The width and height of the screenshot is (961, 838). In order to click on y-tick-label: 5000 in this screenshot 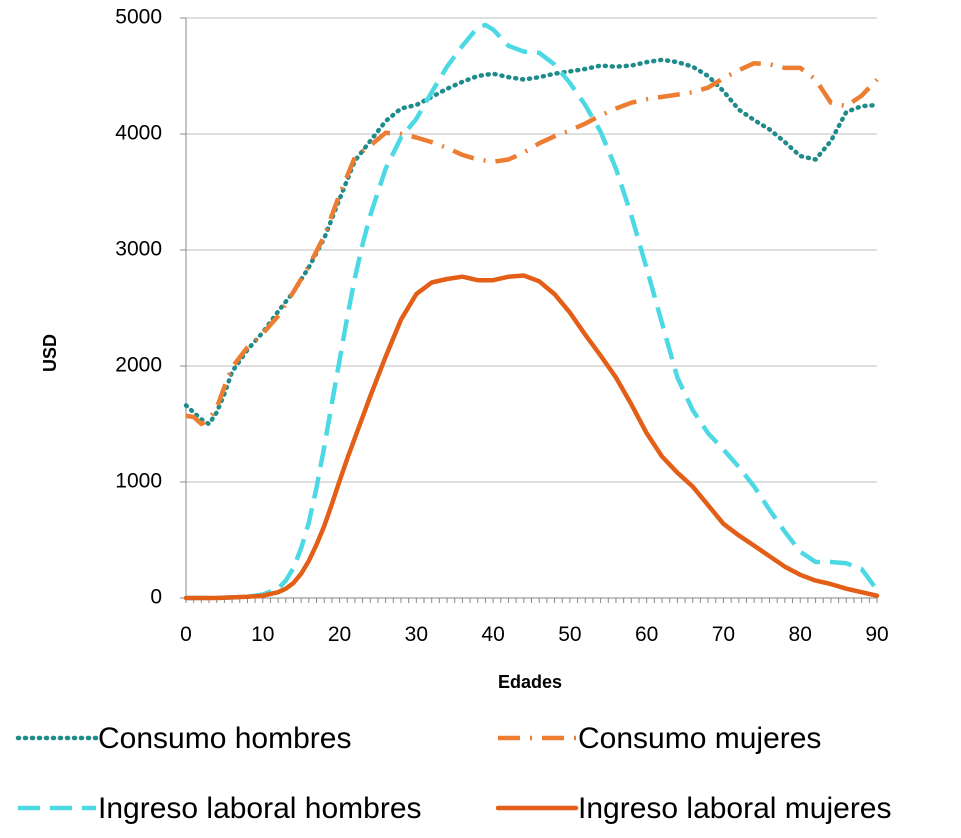, I will do `click(138, 17)`.